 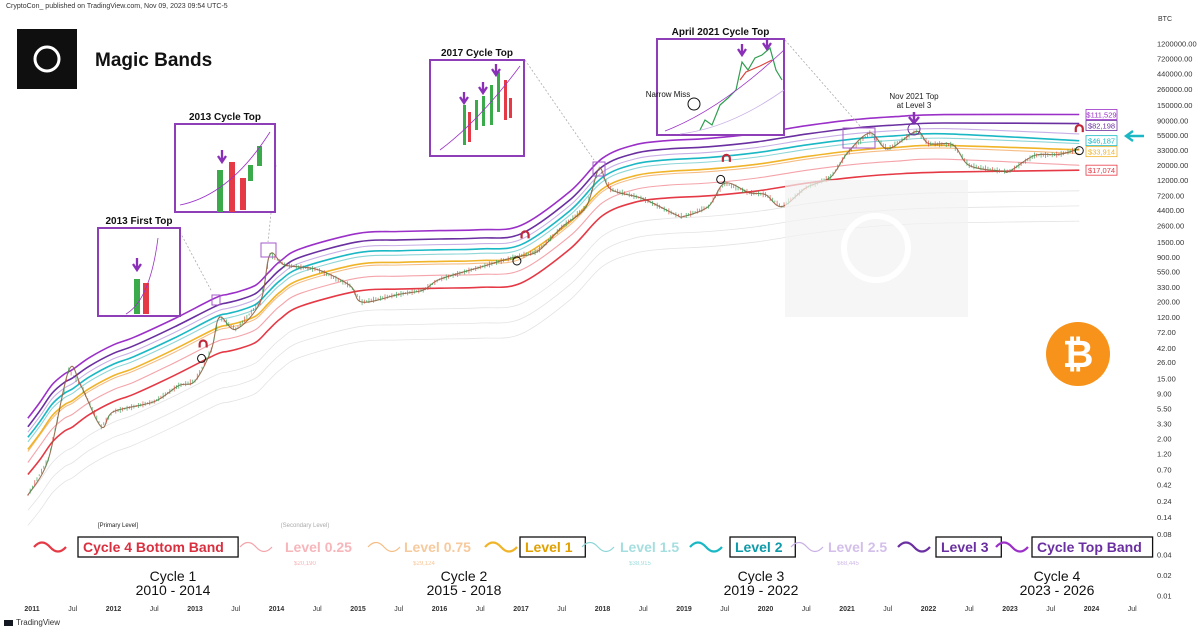 What do you see at coordinates (1170, 226) in the screenshot?
I see `y-tick-label: 2600.00` at bounding box center [1170, 226].